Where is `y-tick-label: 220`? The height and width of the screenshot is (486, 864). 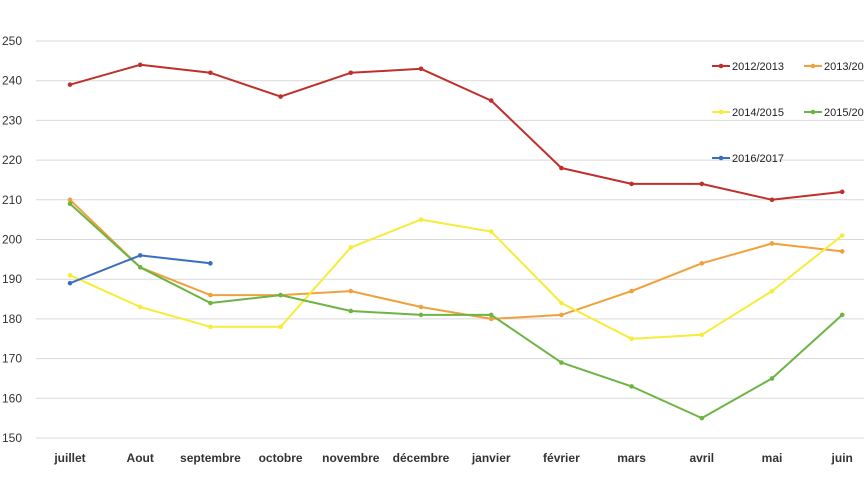
y-tick-label: 220 is located at coordinates (12, 160).